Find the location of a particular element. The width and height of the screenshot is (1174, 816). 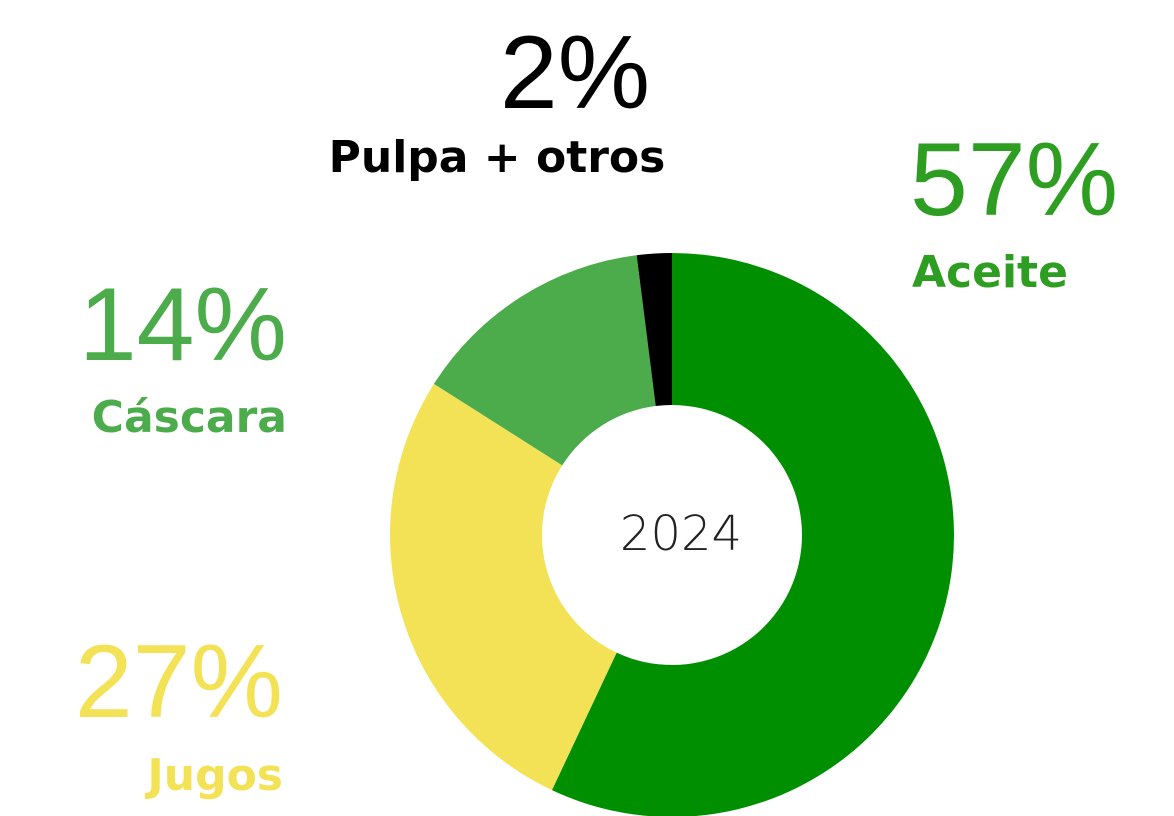

category-label: Aceite is located at coordinates (990, 272).